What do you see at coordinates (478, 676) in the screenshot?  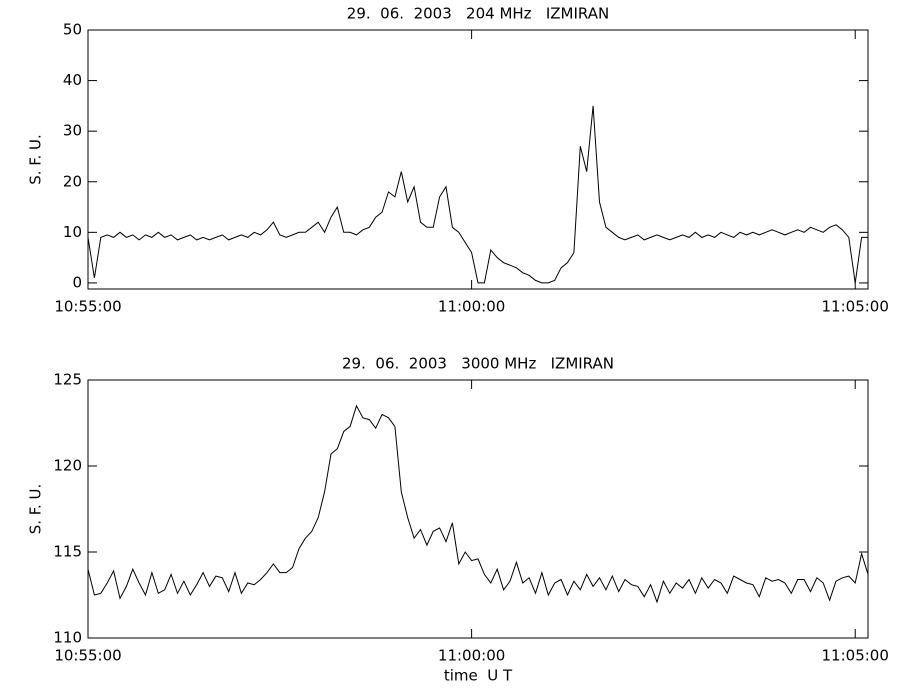 I see `x-axis-label: time U T` at bounding box center [478, 676].